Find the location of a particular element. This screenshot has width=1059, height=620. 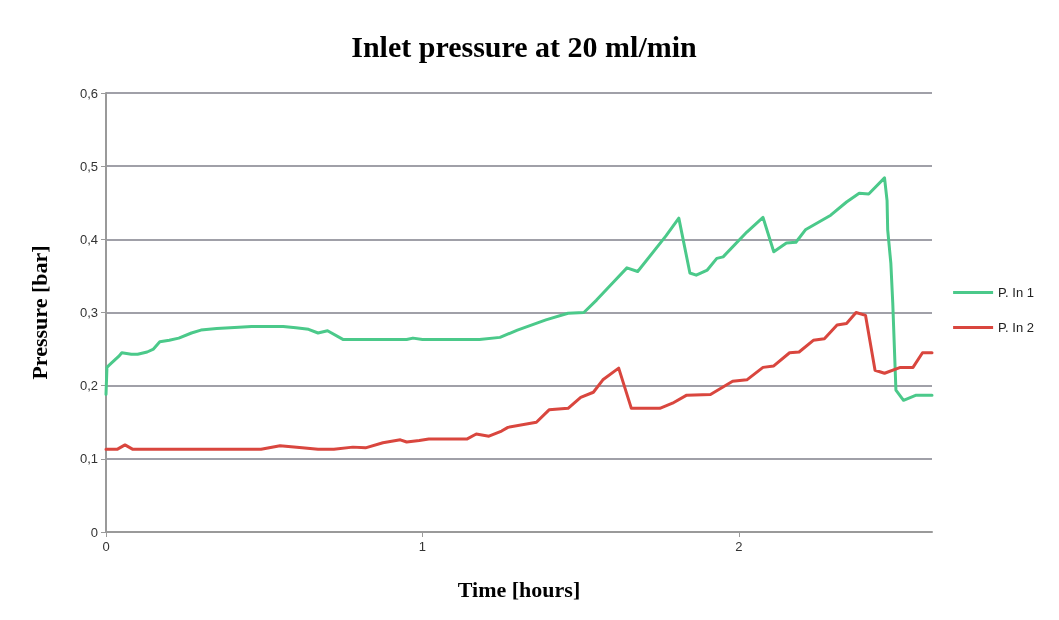

y-tick-label: 0,5 is located at coordinates (88, 166).